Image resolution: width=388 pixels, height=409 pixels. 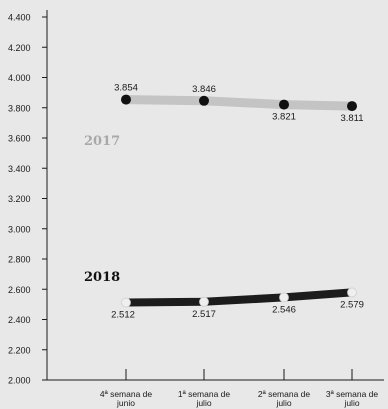 What do you see at coordinates (239, 297) in the screenshot?
I see `series-line-2018` at bounding box center [239, 297].